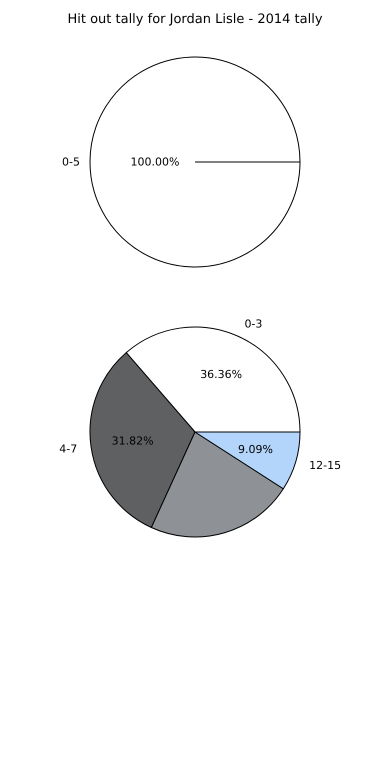 The image size is (390, 780). Describe the element at coordinates (133, 441) in the screenshot. I see `data-label: 31.82%` at that location.